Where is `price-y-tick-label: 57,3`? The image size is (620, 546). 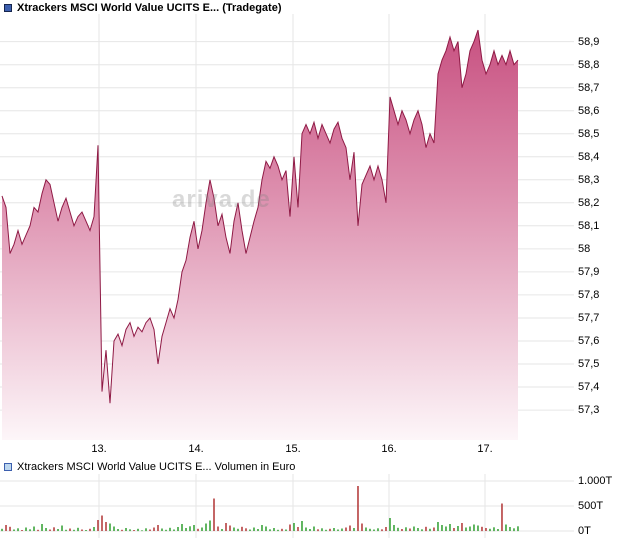
price-y-tick-label: 57,3 is located at coordinates (589, 410).